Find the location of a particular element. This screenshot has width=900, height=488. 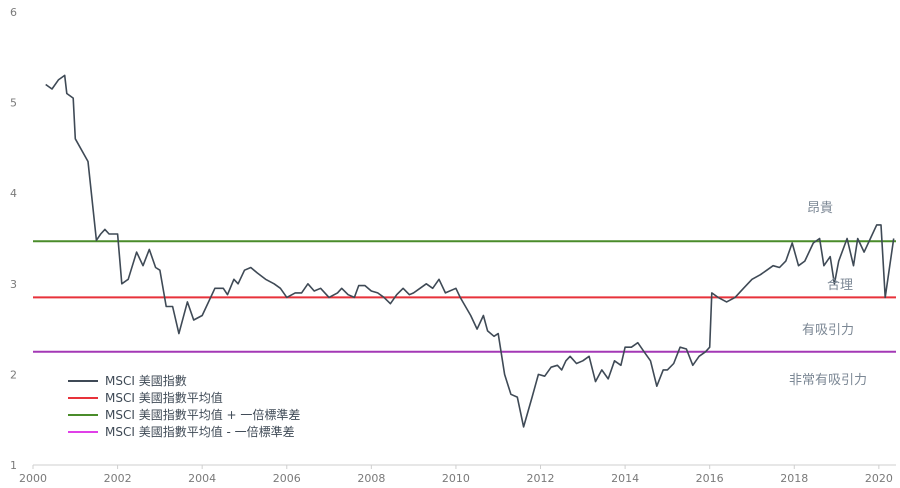

x-tick-label: 2000 is located at coordinates (33, 478).